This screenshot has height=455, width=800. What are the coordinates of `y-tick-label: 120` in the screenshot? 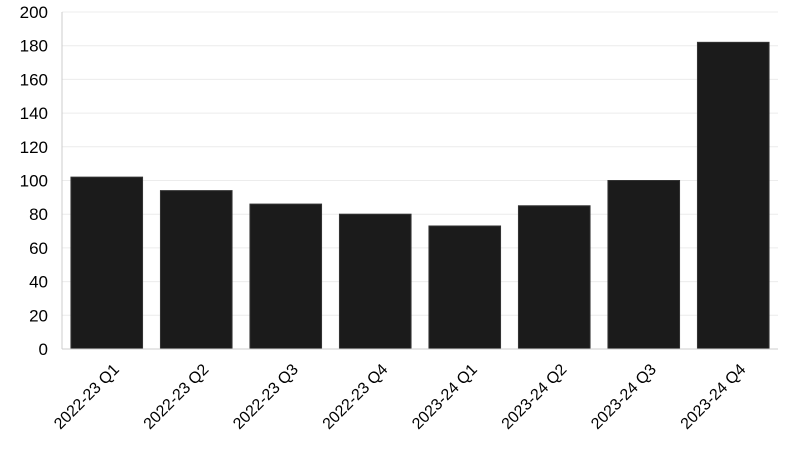 It's located at (34, 147).